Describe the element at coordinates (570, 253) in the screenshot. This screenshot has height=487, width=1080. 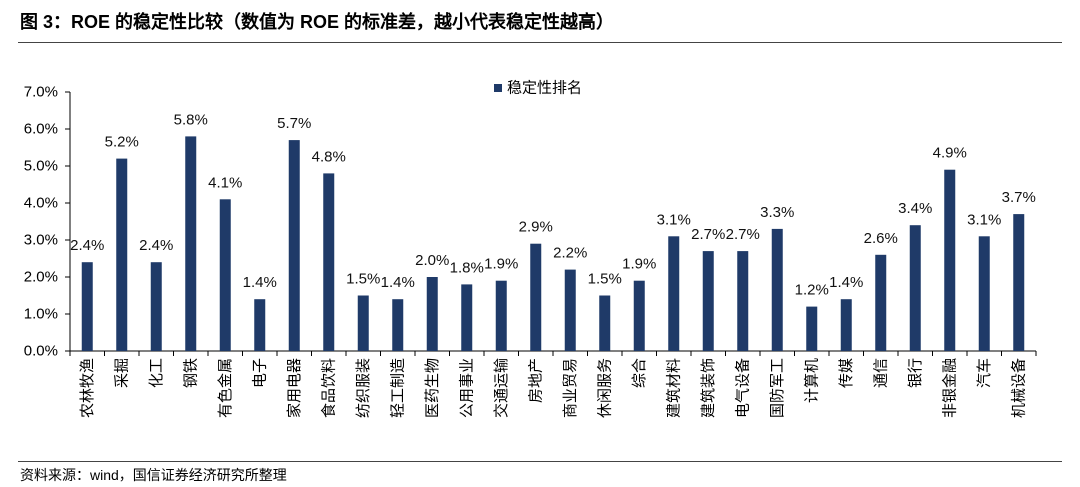
I see `bar-value-label: 2.2%` at that location.